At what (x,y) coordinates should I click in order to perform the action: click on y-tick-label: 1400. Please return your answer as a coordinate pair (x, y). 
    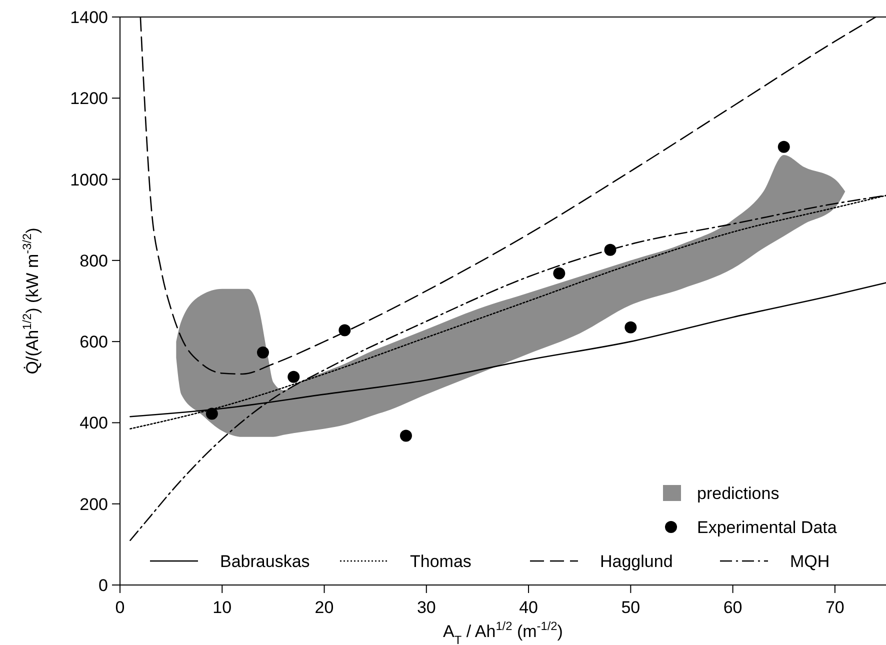
    Looking at the image, I should click on (89, 17).